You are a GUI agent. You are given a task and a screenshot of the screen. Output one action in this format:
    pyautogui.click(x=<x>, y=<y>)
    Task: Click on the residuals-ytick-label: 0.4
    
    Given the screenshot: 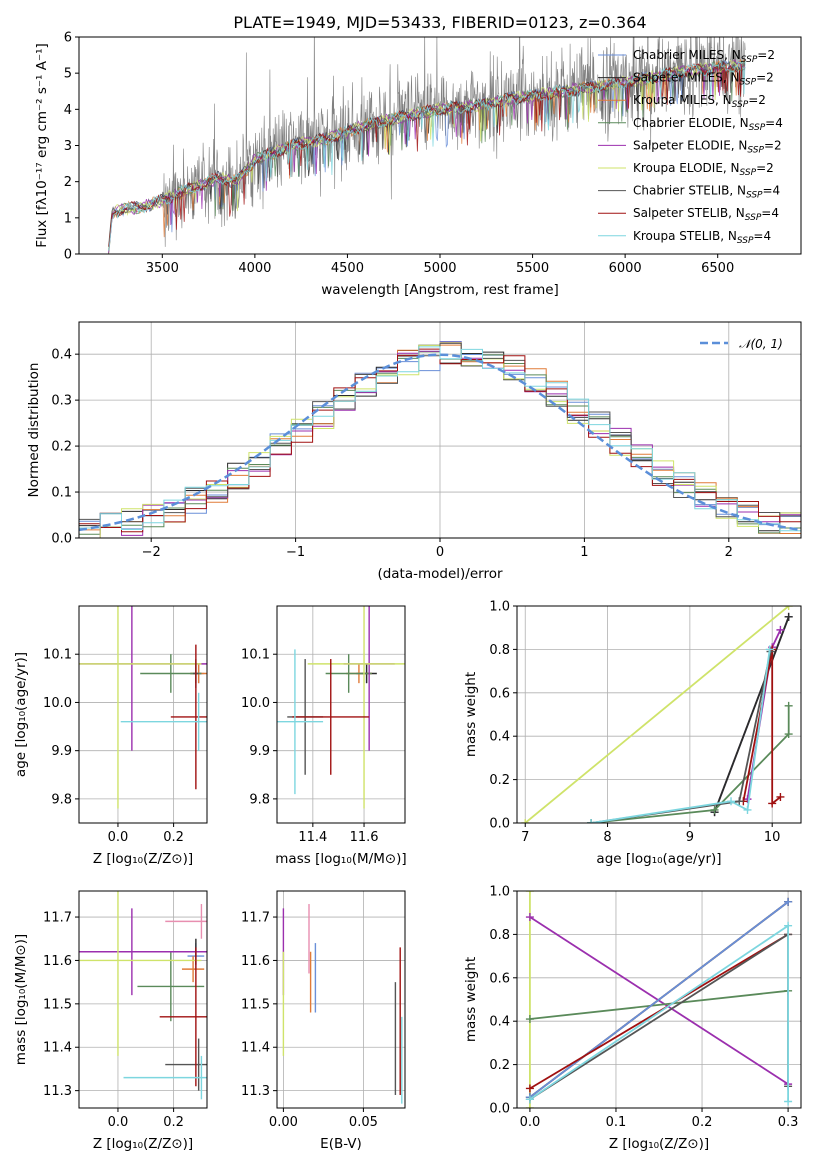 What is the action you would take?
    pyautogui.click(x=61, y=355)
    